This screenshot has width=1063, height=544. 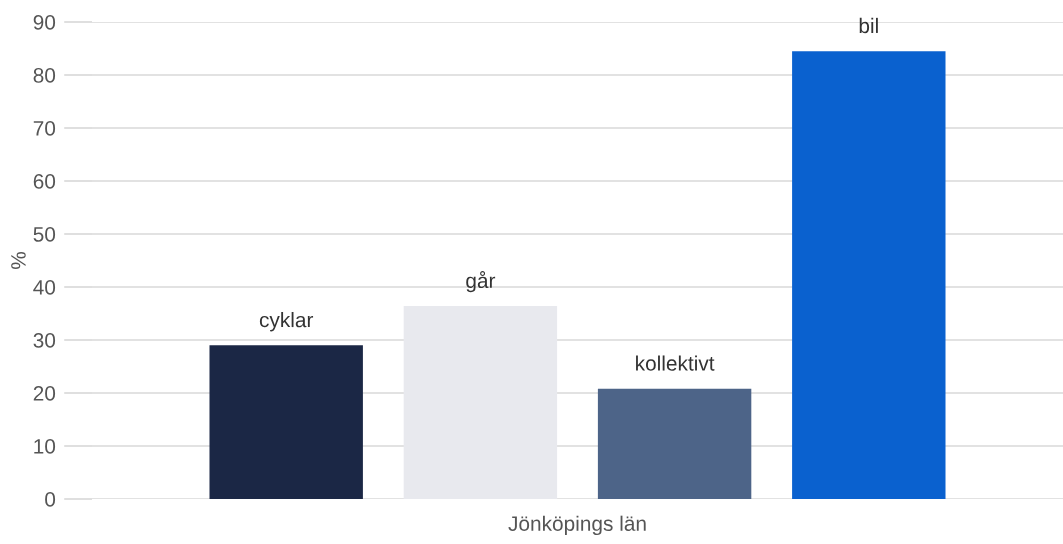 I want to click on series-label: går, so click(x=481, y=282).